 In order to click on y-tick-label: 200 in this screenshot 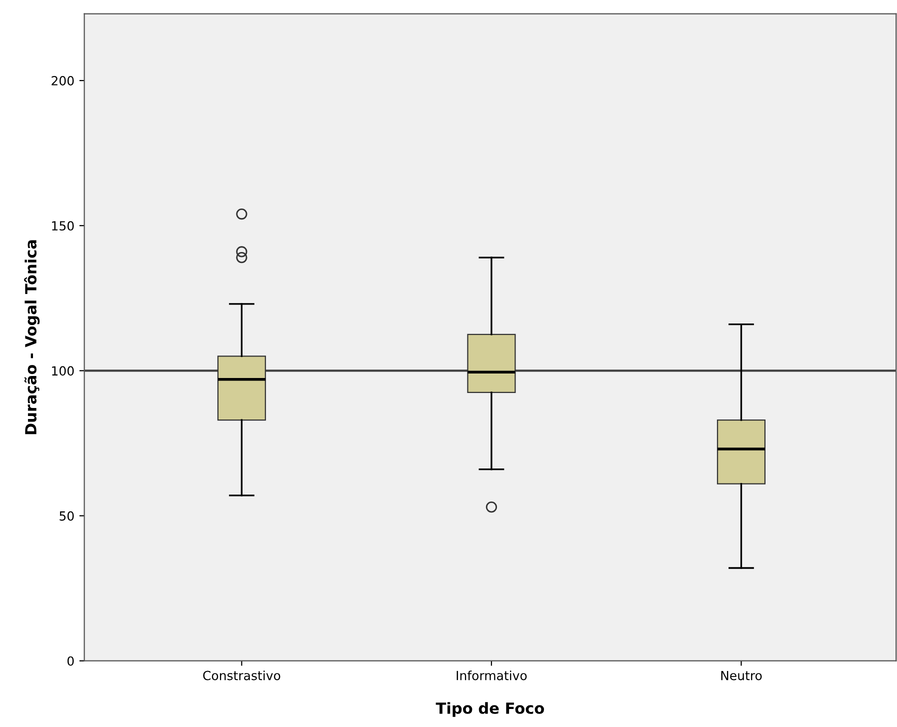, I will do `click(63, 81)`.